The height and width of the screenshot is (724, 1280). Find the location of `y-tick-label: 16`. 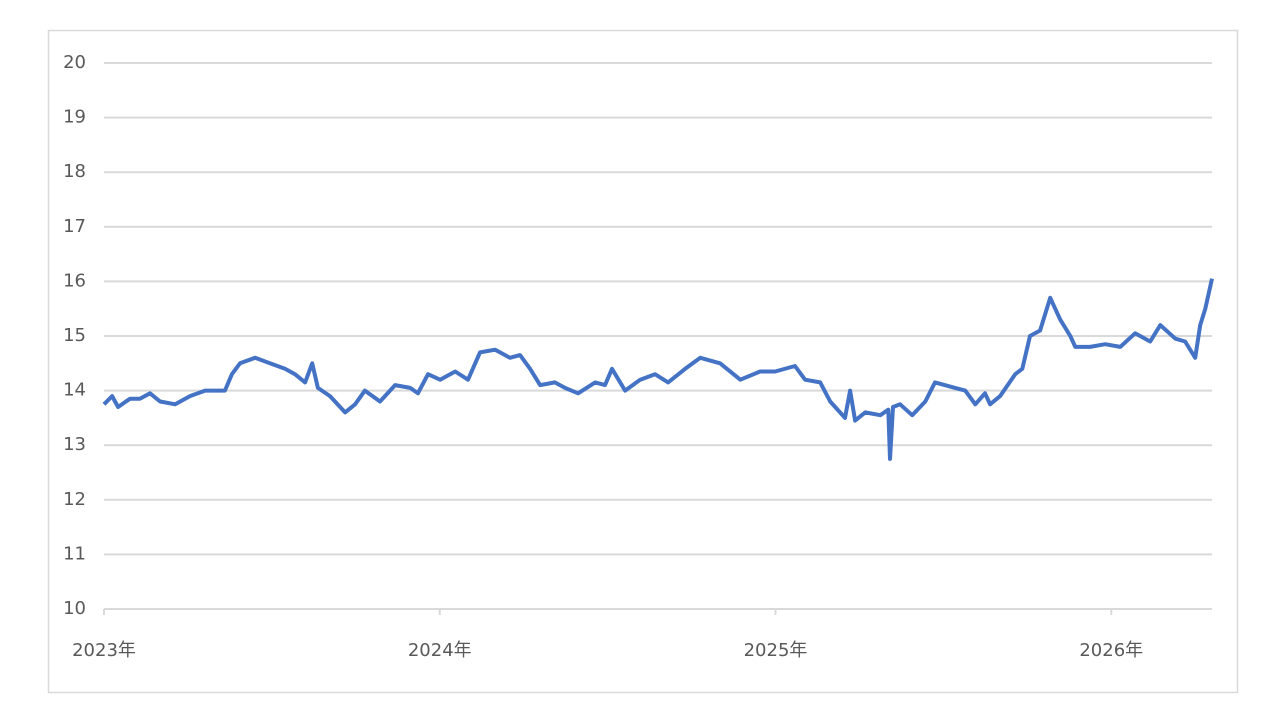

y-tick-label: 16 is located at coordinates (74, 280).